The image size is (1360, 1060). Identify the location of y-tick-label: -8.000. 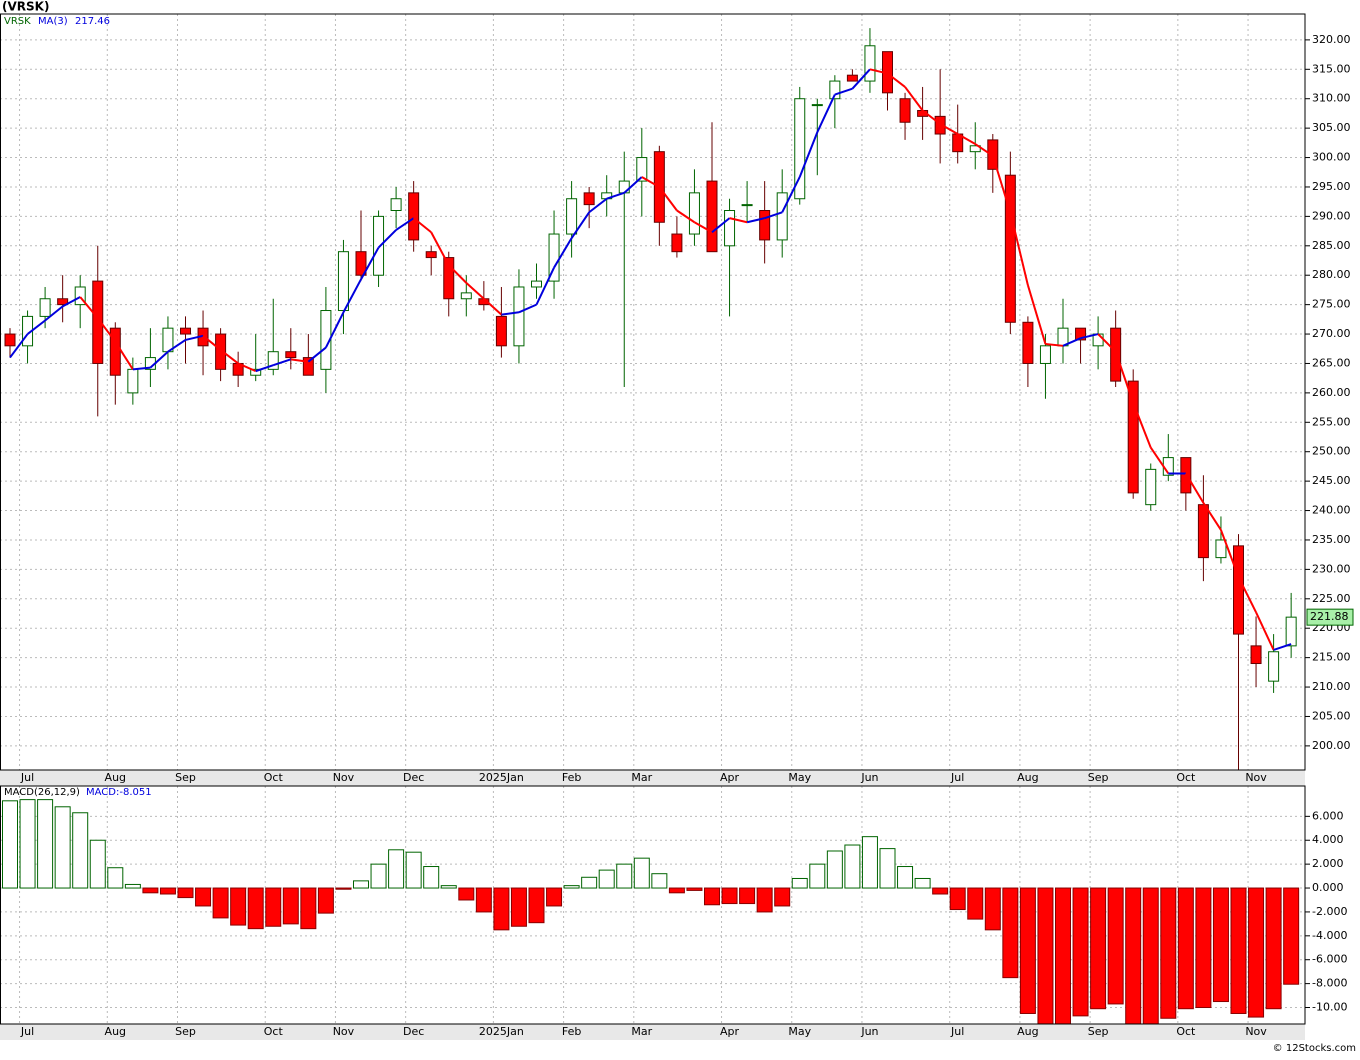
(1329, 983).